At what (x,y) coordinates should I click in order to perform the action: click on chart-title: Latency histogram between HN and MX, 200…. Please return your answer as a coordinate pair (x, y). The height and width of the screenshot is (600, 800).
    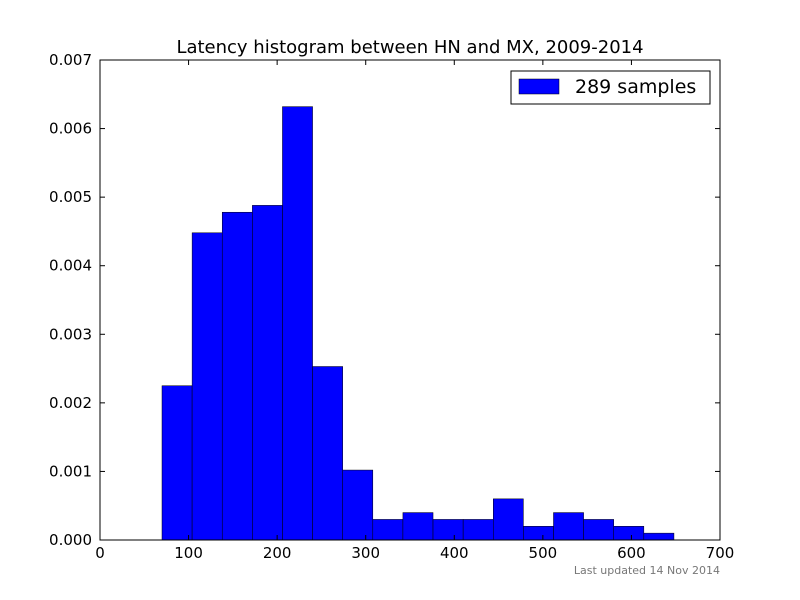
    Looking at the image, I should click on (409, 47).